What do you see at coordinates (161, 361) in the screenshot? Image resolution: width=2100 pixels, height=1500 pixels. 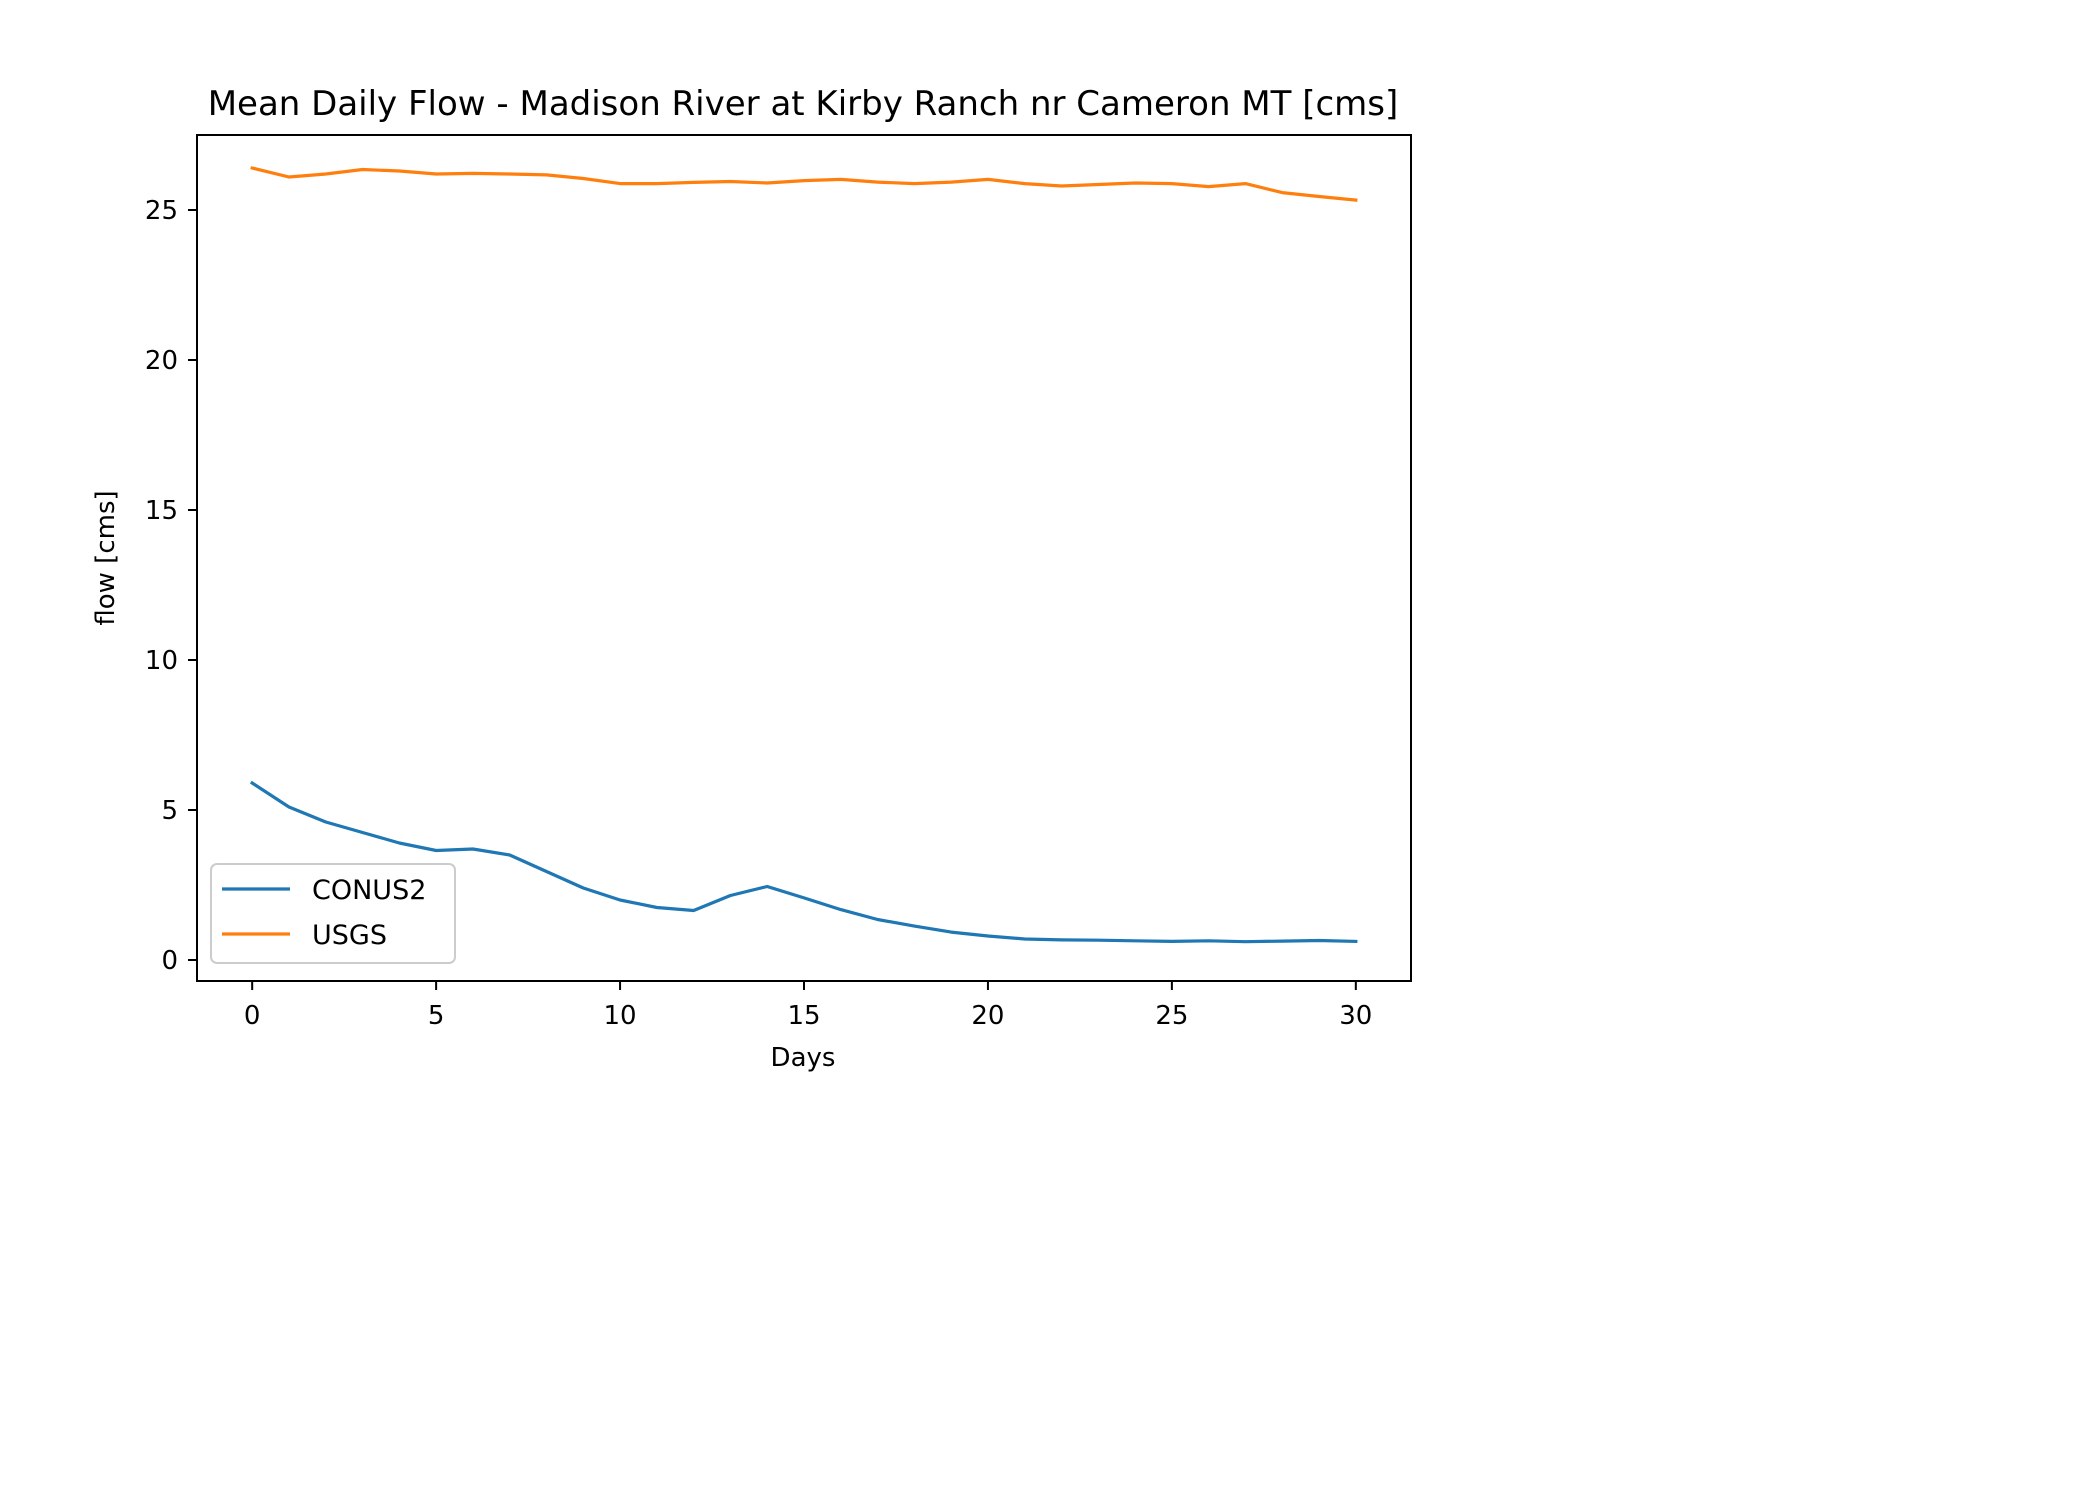 I see `y-tick-label: 20` at bounding box center [161, 361].